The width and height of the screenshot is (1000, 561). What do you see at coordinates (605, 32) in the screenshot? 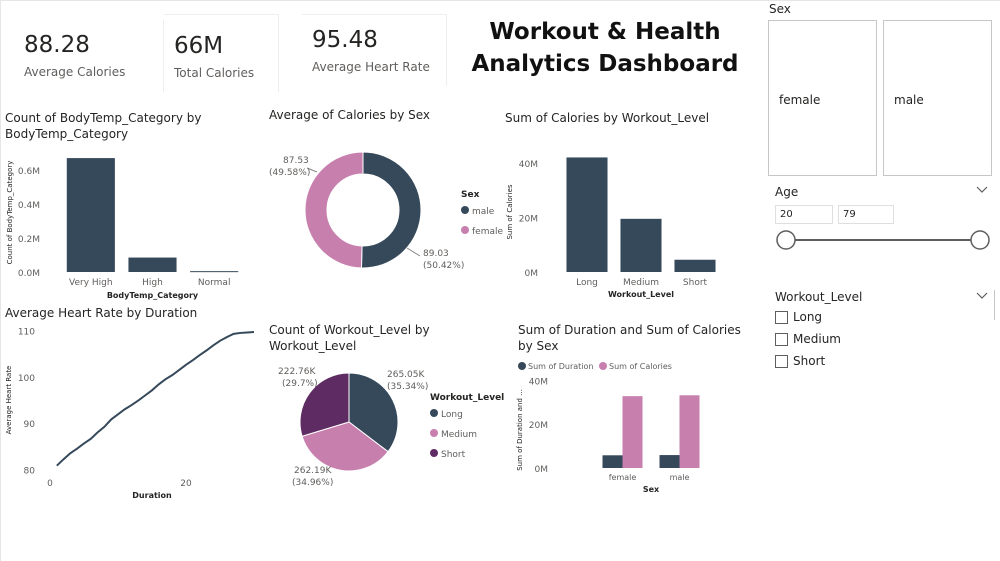
I see `dashboard-title-line-1: Workout & Health` at bounding box center [605, 32].